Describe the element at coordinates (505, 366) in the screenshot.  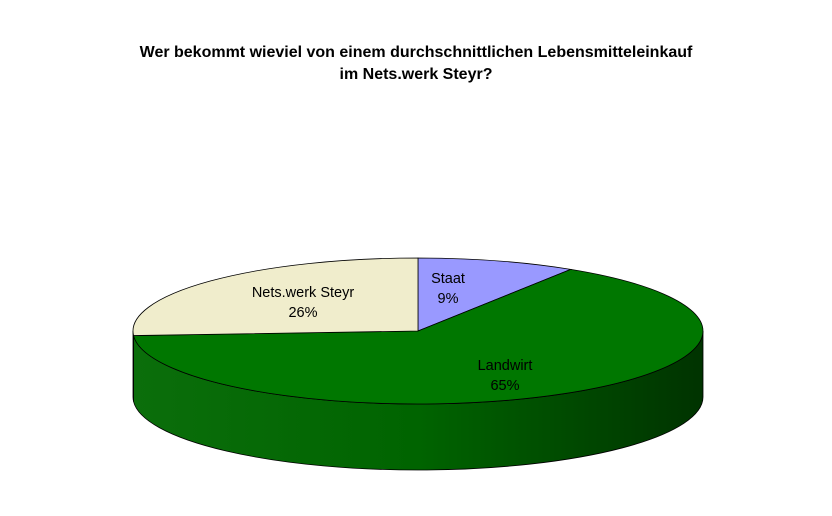
I see `slice-label-landwirt: Landwirt` at that location.